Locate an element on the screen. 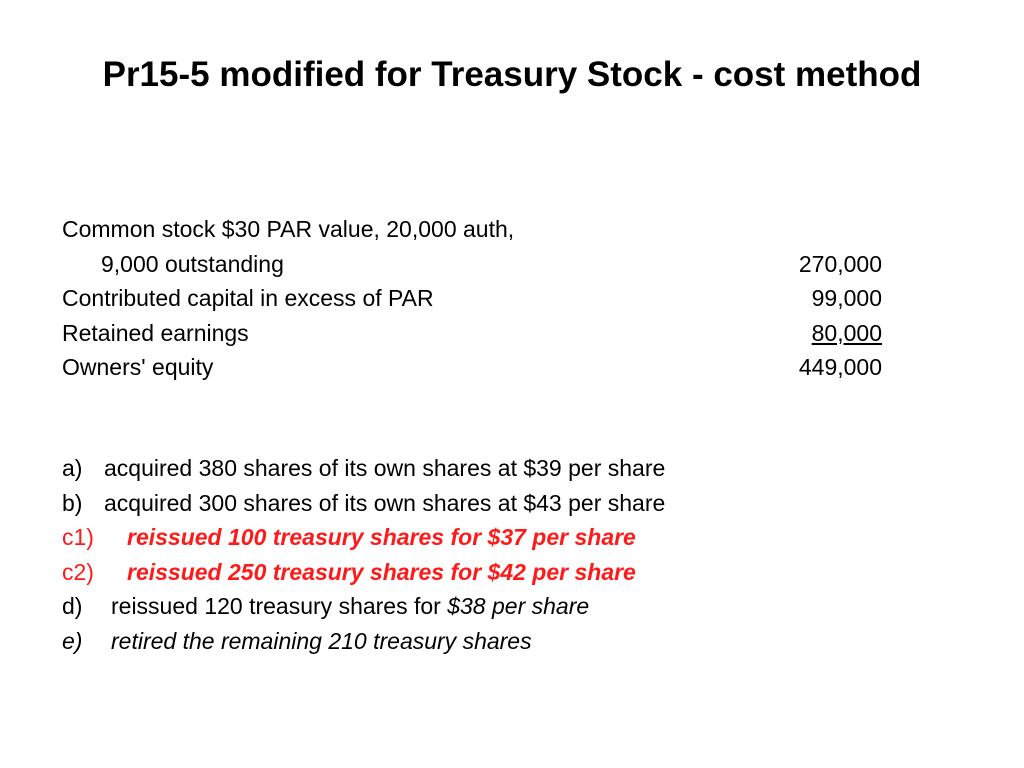  retained-earnings-label: Retained earnings is located at coordinates (155, 332).